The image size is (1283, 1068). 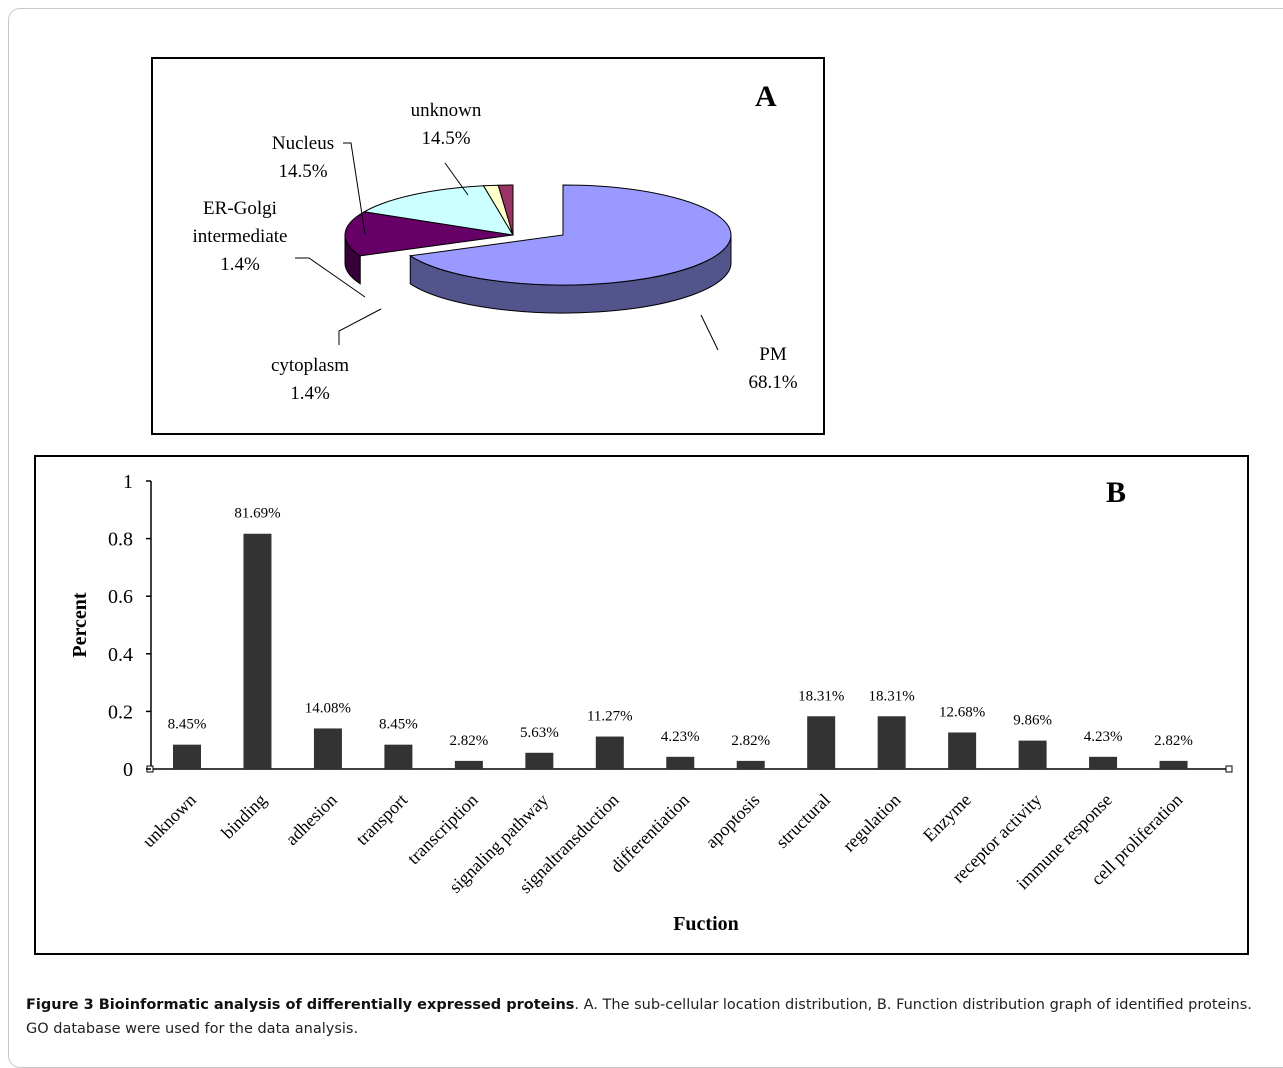 I want to click on data-label: 5.63%, so click(x=539, y=733).